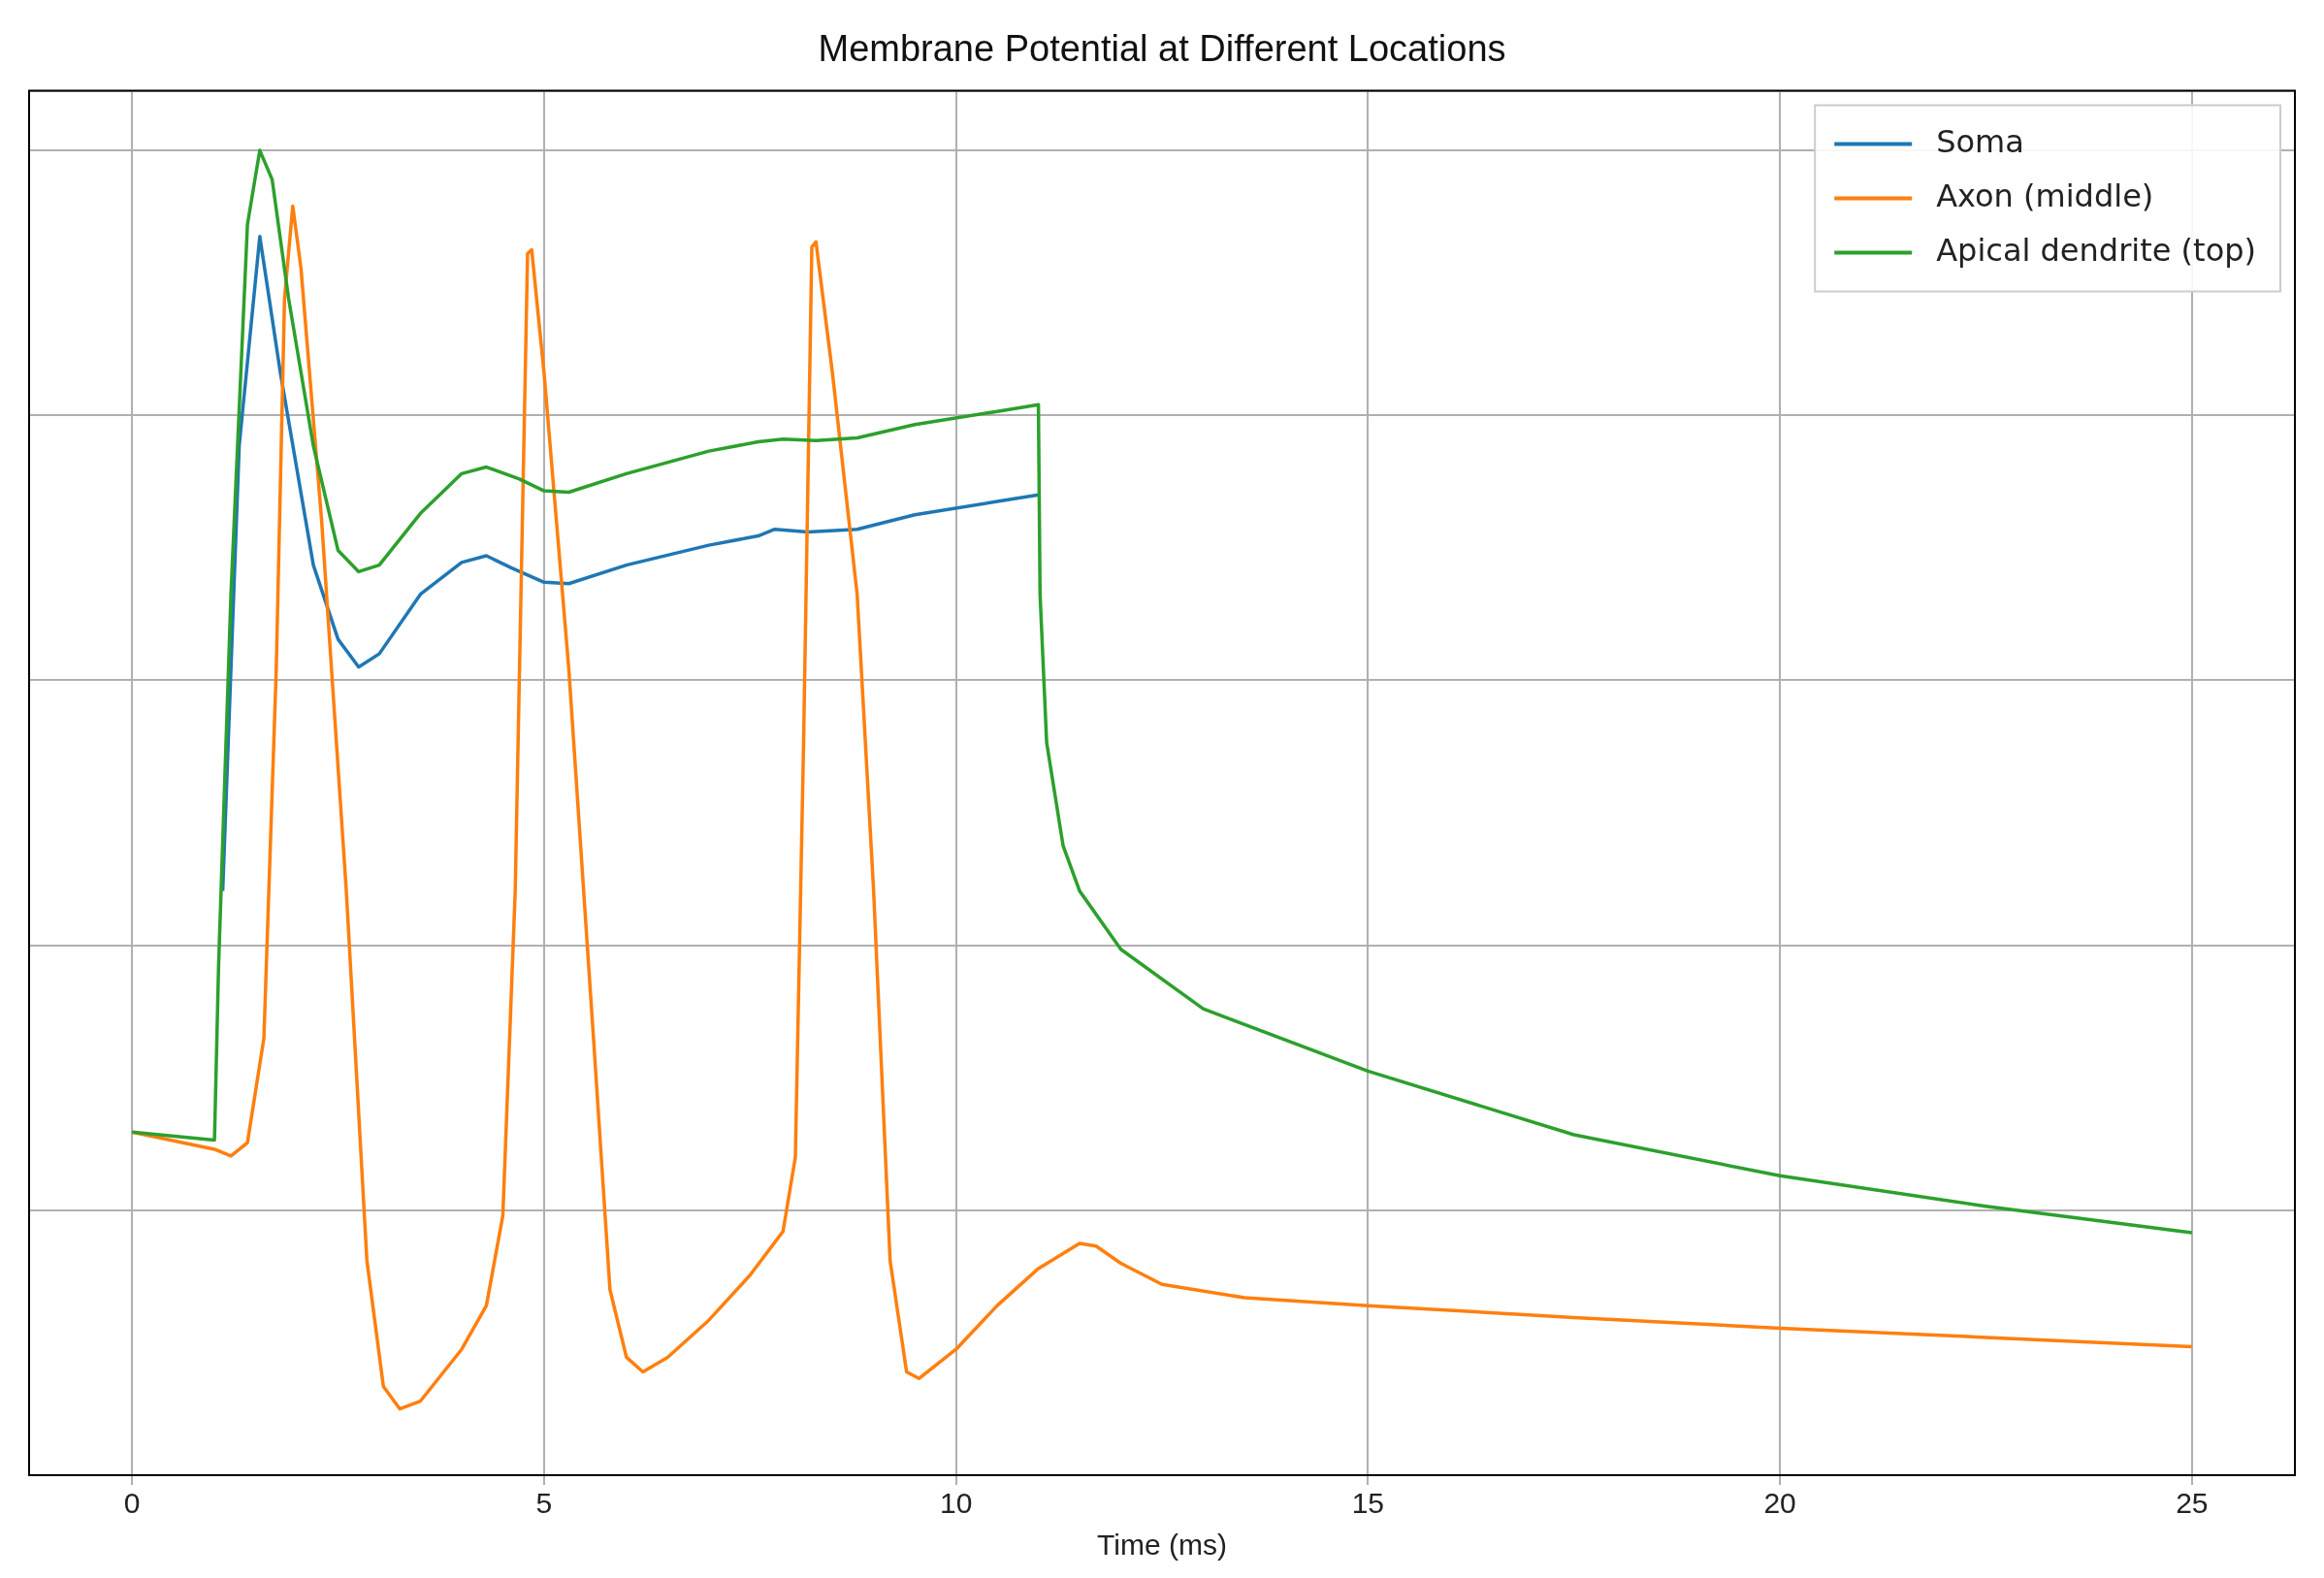 This screenshot has height=1578, width=2324. Describe the element at coordinates (1162, 49) in the screenshot. I see `chart-title: Membrane Potential at Different Locations` at that location.